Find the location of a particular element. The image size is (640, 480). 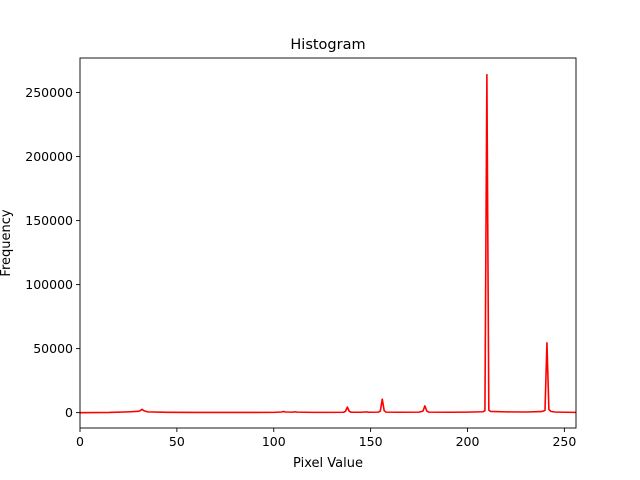

x-axis-label: Pixel Value is located at coordinates (328, 463).